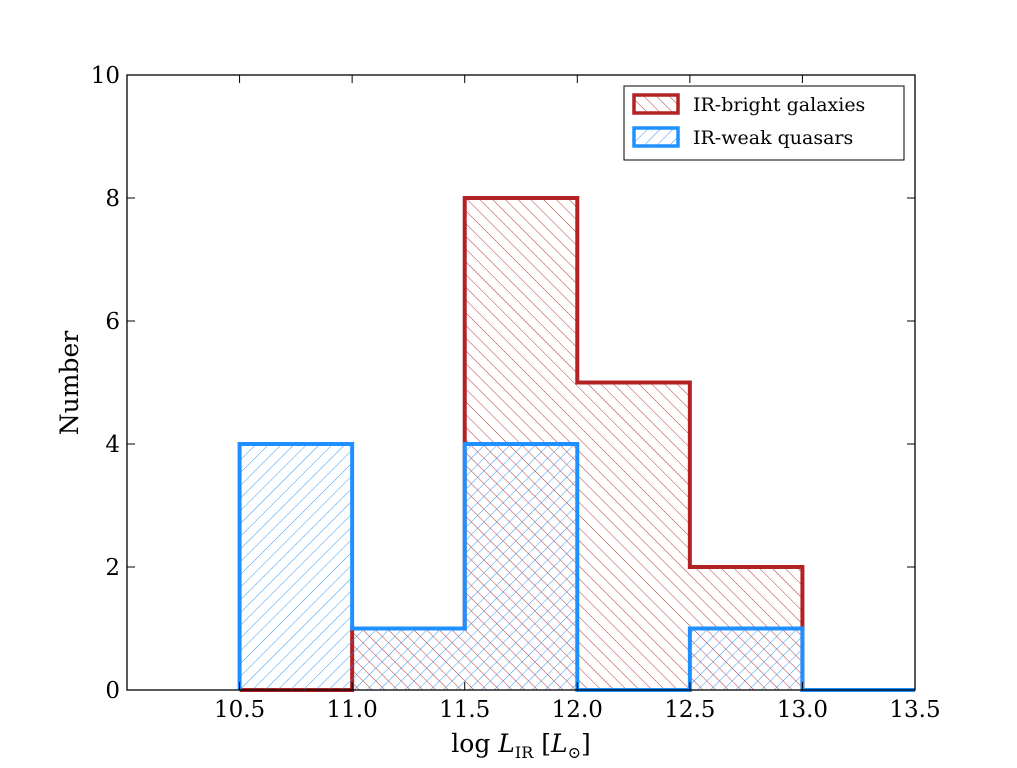 The height and width of the screenshot is (768, 1017). Describe the element at coordinates (656, 137) in the screenshot. I see `legend-swatch-ir-weak` at that location.